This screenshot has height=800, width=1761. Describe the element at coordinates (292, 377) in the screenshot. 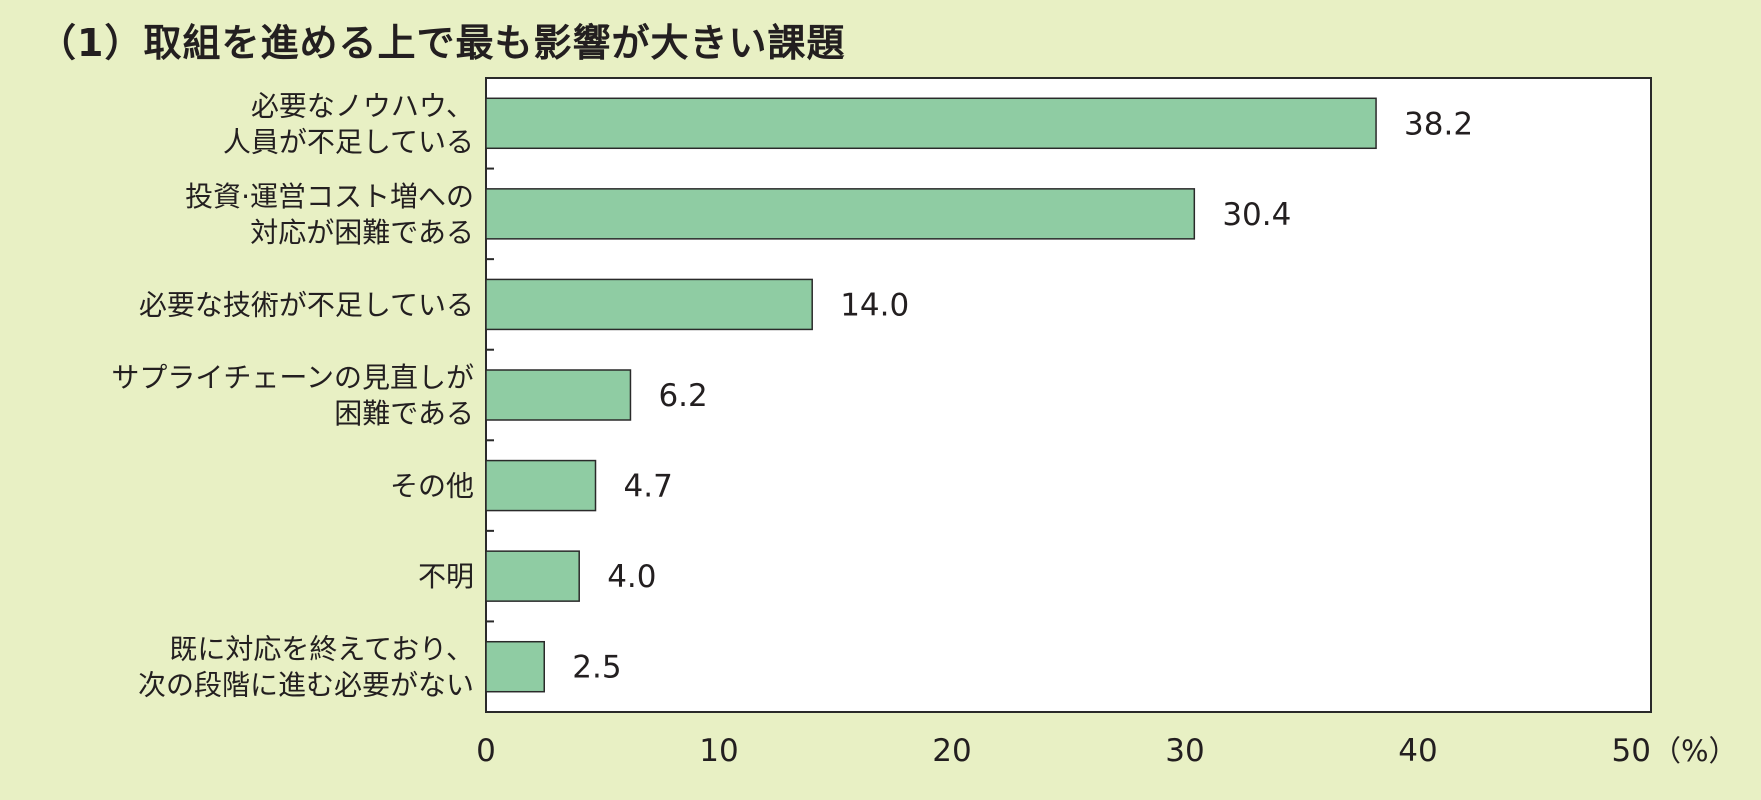

I see `category-label: サプライチェーンの見直しが` at that location.